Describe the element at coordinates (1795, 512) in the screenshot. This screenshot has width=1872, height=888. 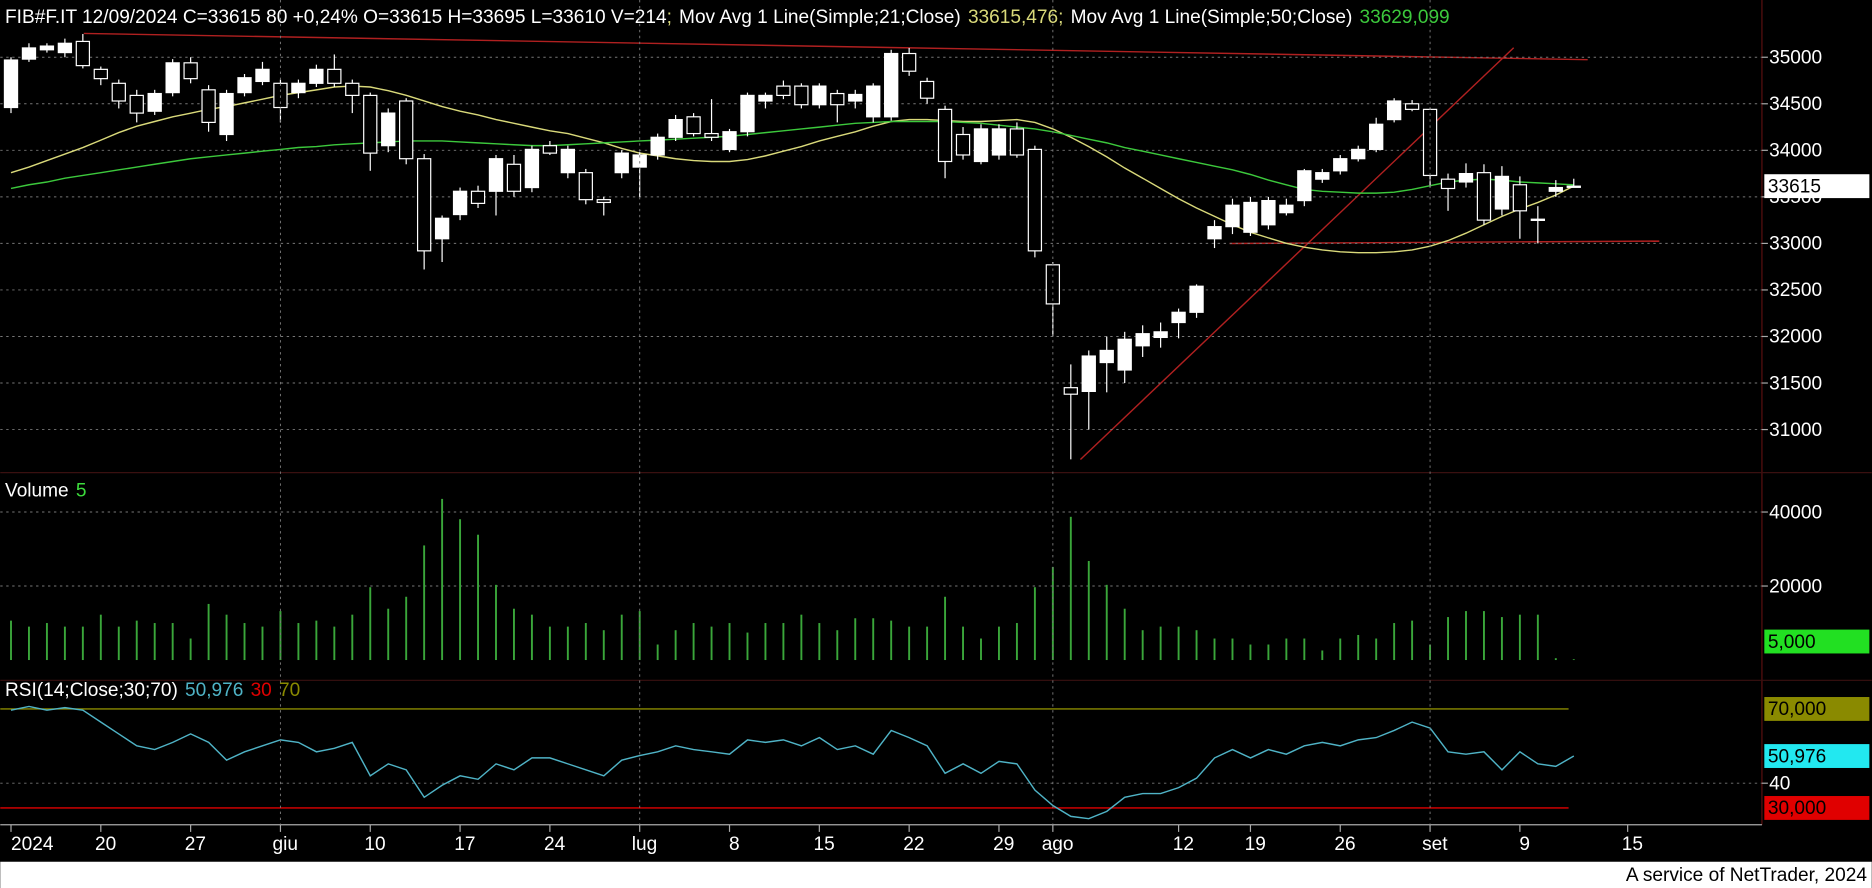
I see `y-tick-label: 40000` at that location.